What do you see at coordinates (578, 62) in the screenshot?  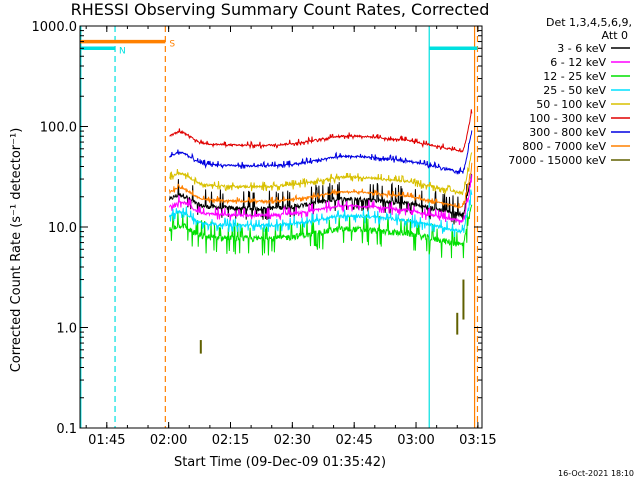 I see `legend-label: 6 - 12 keV` at bounding box center [578, 62].